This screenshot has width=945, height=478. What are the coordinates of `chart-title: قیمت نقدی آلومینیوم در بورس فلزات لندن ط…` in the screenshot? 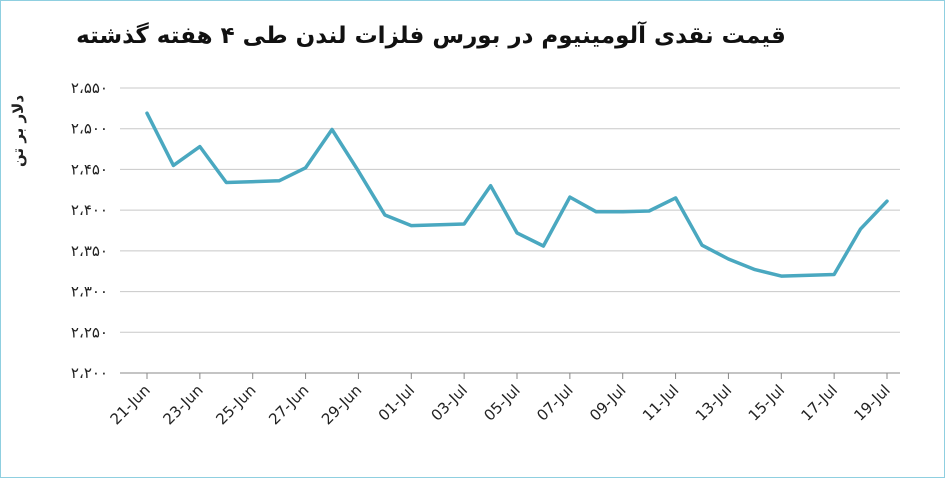 It's located at (431, 36).